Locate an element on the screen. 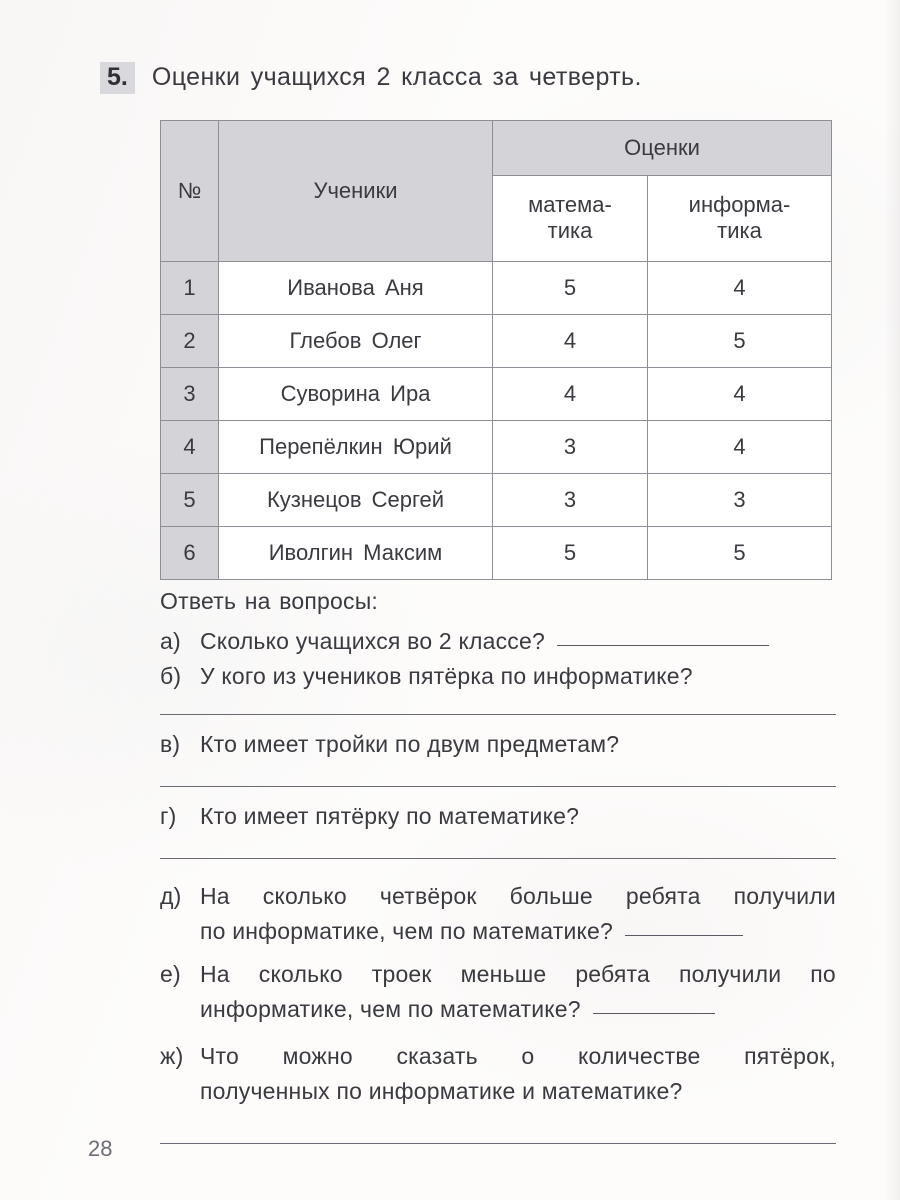 This screenshot has width=900, height=1200. question-a-body: Сколько учащихся во 2 классе? is located at coordinates (518, 641).